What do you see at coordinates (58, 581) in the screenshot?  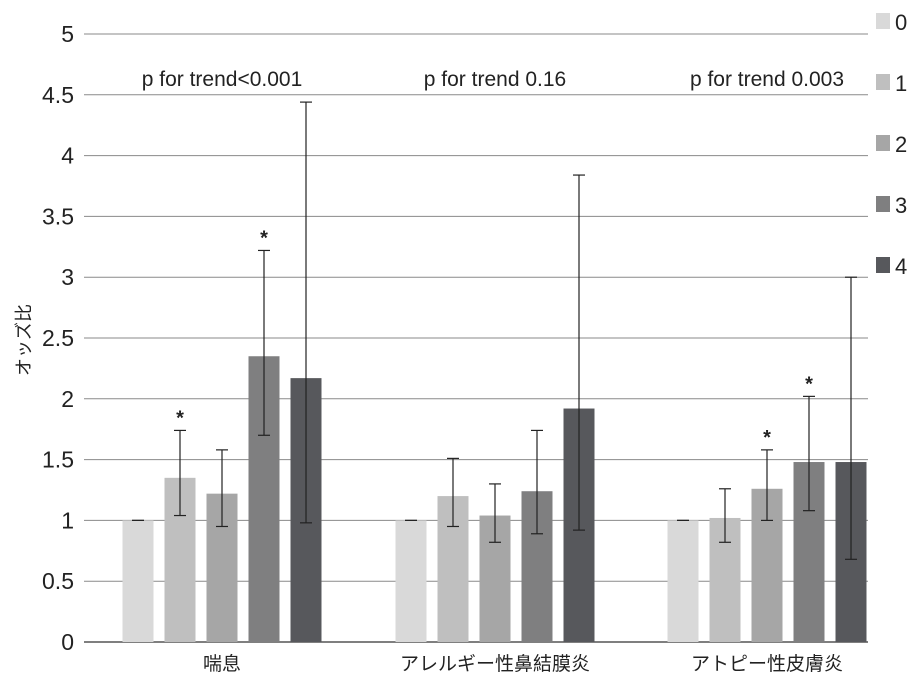 I see `y-tick-label: 0.5` at bounding box center [58, 581].